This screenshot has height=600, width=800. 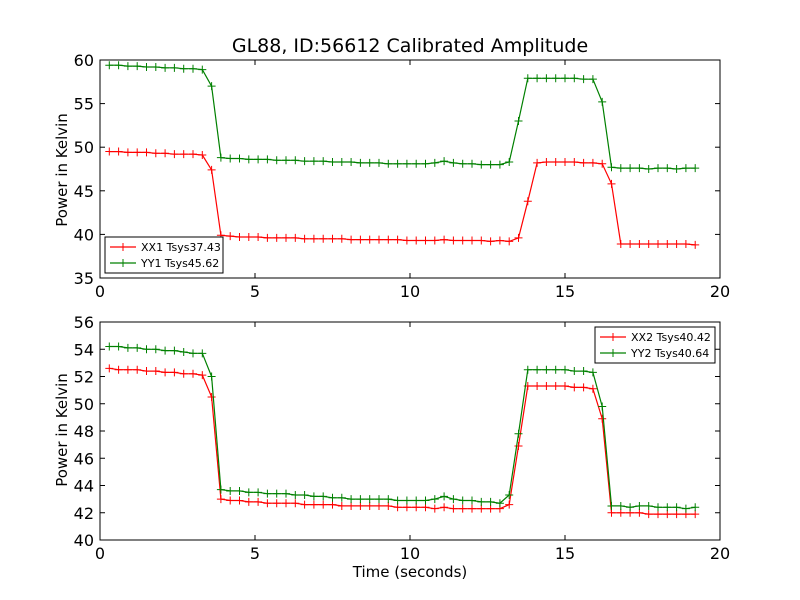 I want to click on x-tick-label: 0, so click(x=100, y=553).